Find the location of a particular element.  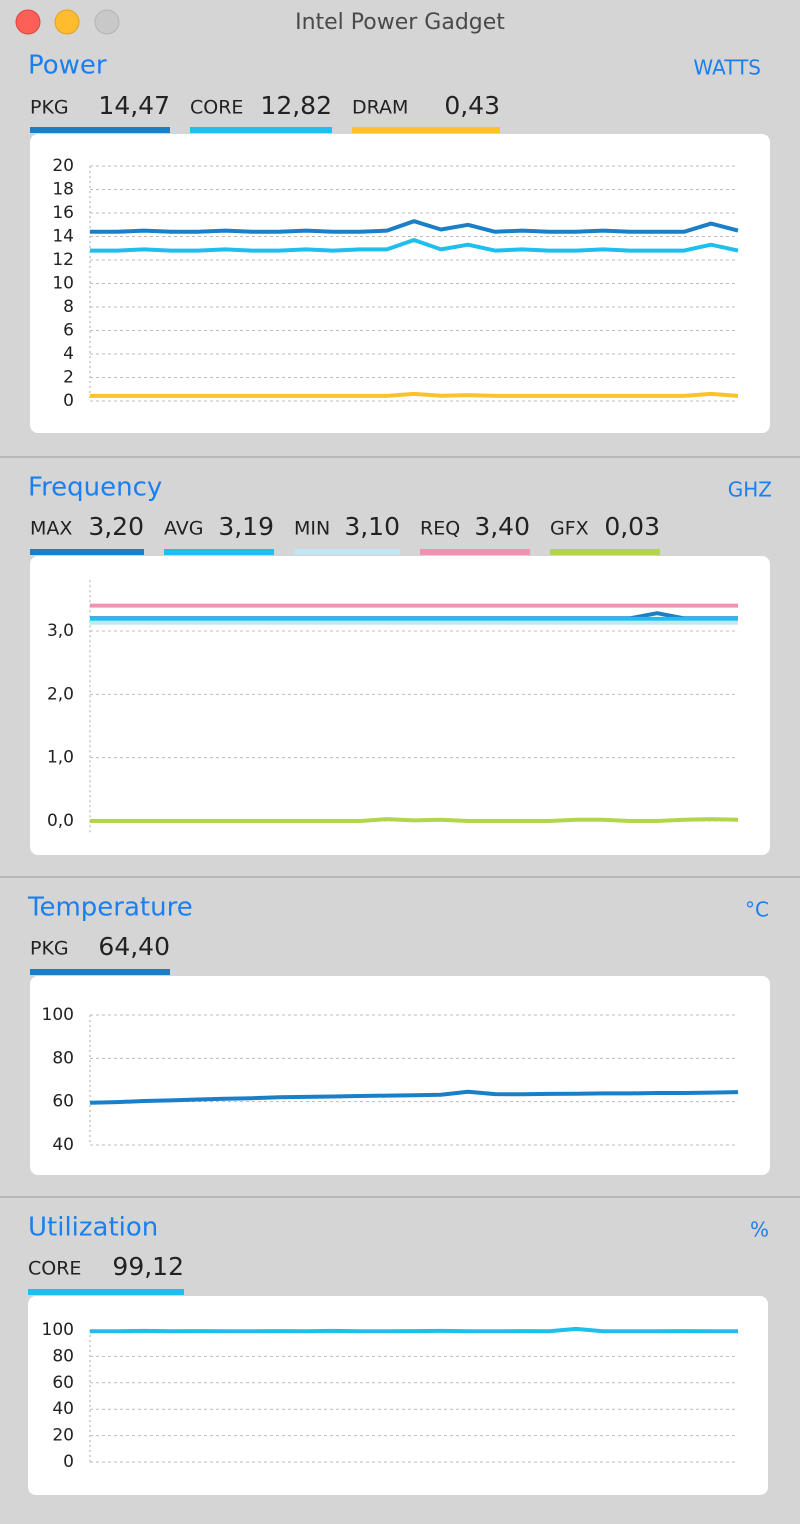

y-tick-label: 14 is located at coordinates (63, 237).